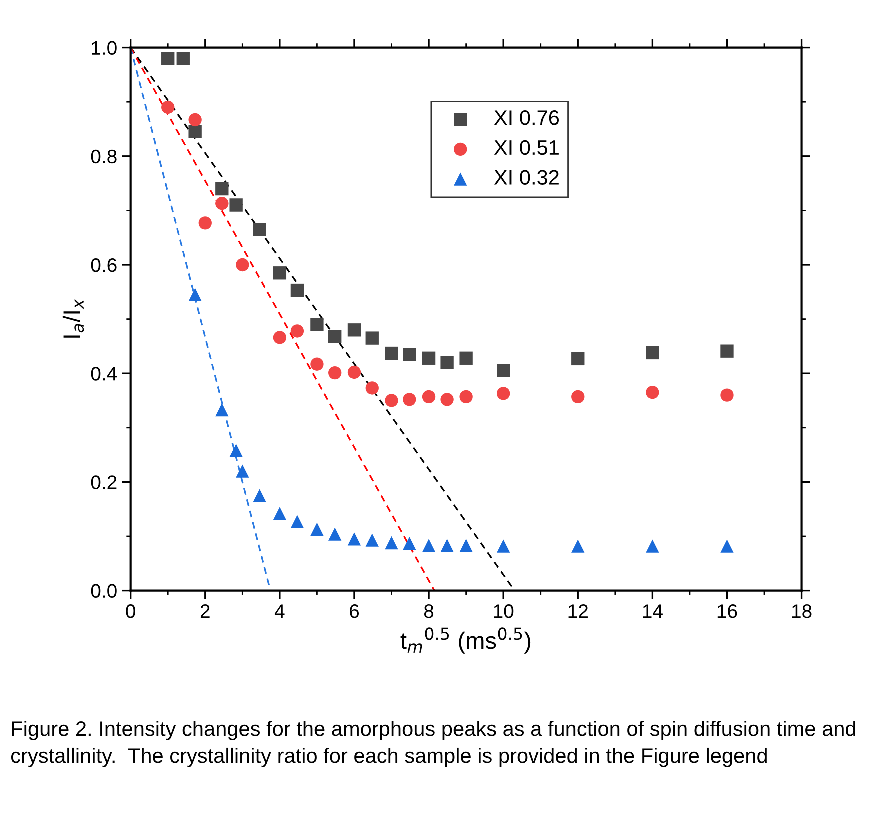 Image resolution: width=884 pixels, height=824 pixels. I want to click on legend-label: XI 0.76, so click(527, 118).